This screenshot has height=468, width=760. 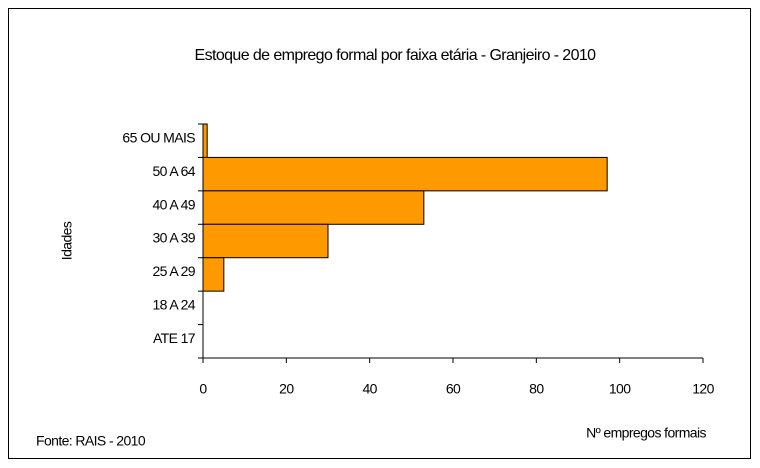 What do you see at coordinates (286, 389) in the screenshot?
I see `x-tick-label: 20` at bounding box center [286, 389].